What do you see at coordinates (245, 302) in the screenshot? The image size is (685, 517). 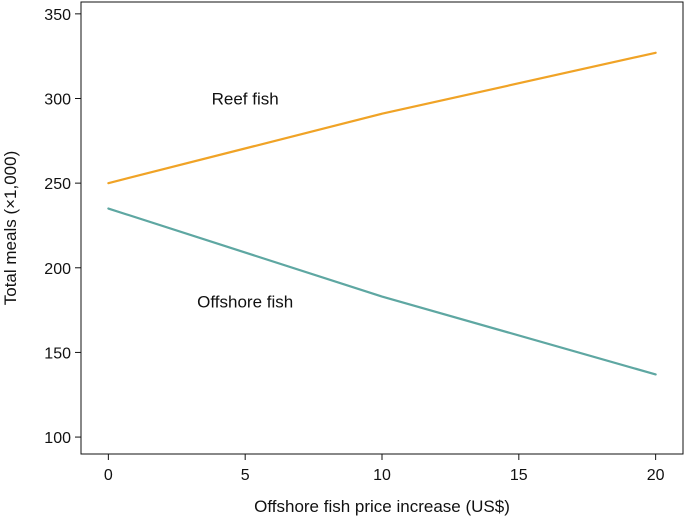 I see `series-label-offshore-fish: Offshore fish` at bounding box center [245, 302].